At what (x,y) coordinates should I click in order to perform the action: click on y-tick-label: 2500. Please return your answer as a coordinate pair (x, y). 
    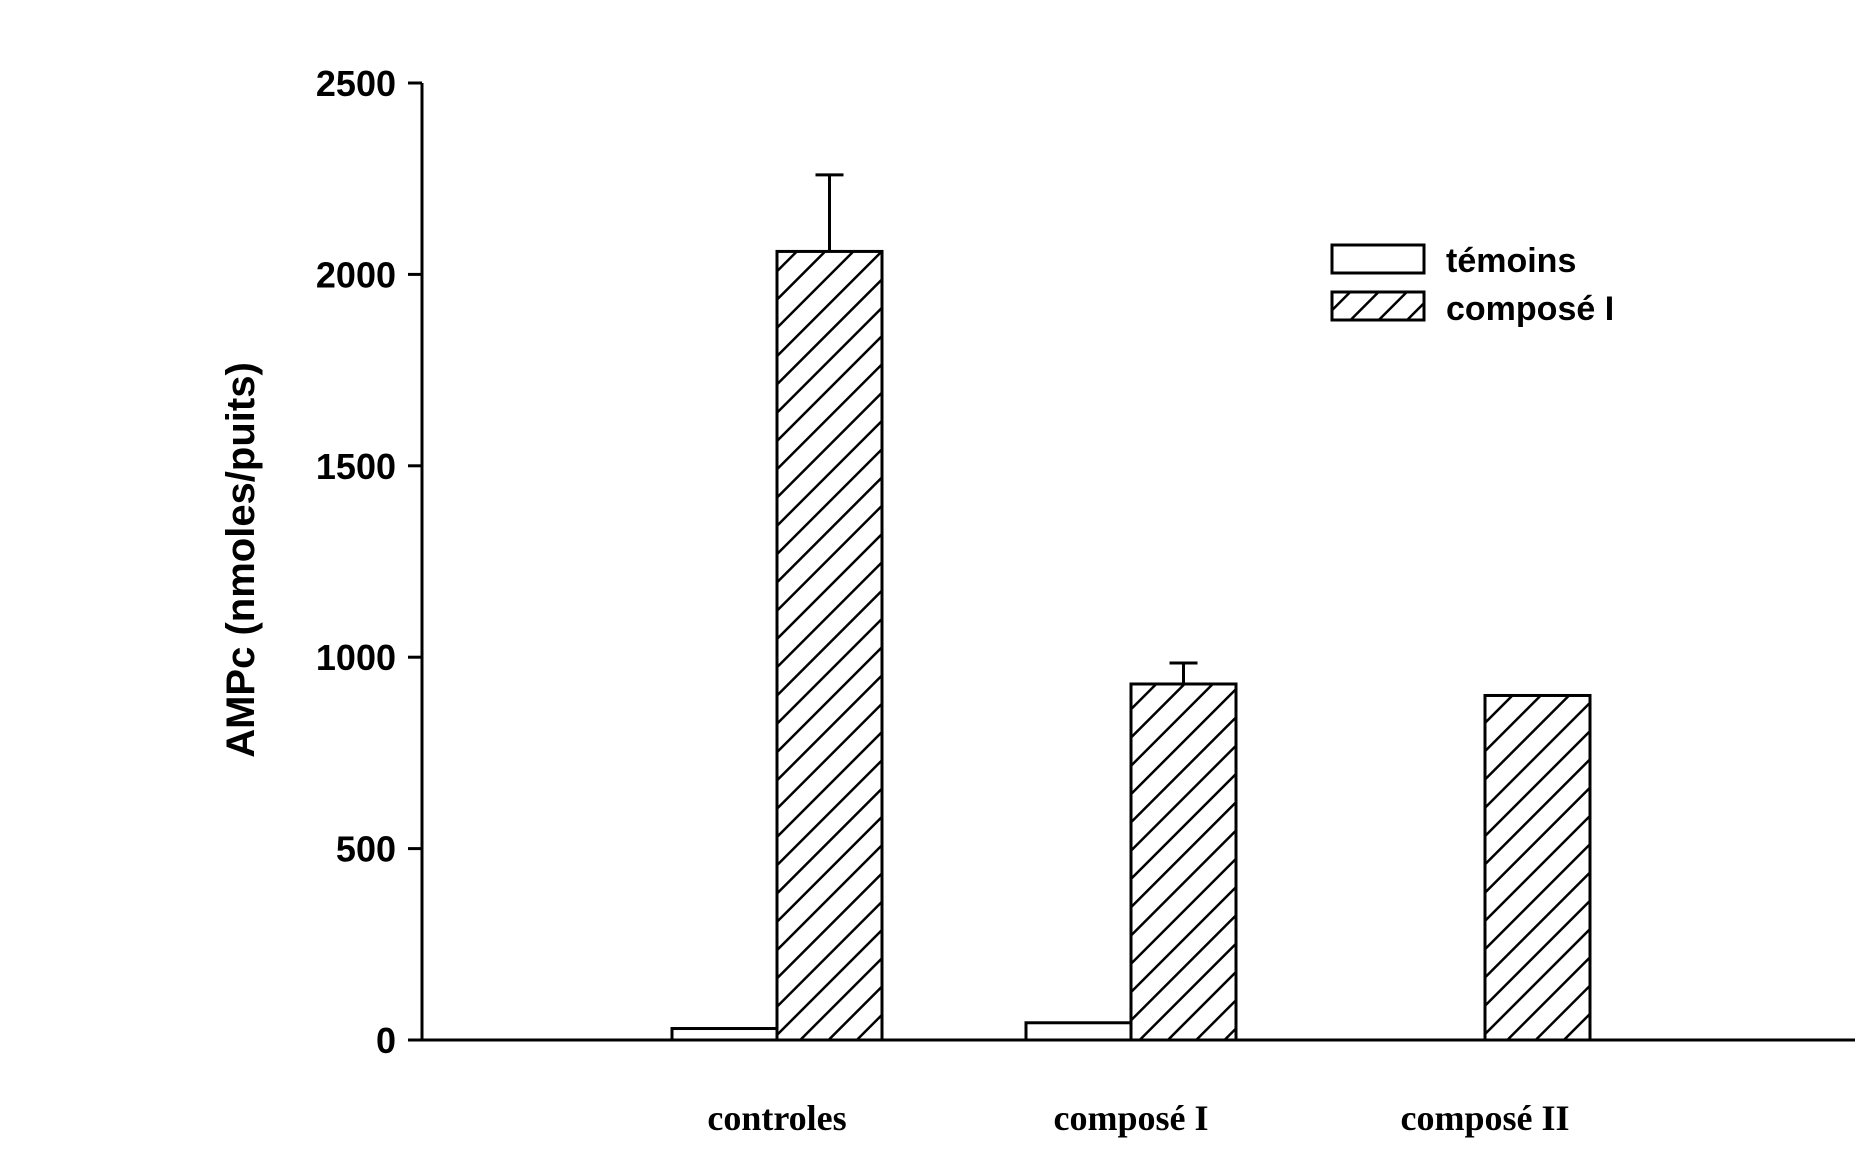
    Looking at the image, I should click on (356, 83).